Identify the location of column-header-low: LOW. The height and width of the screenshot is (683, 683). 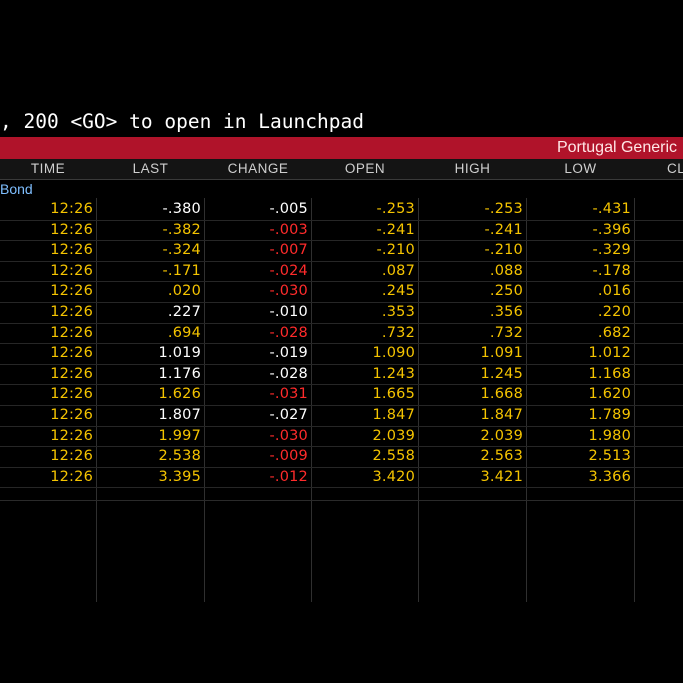
(580, 168).